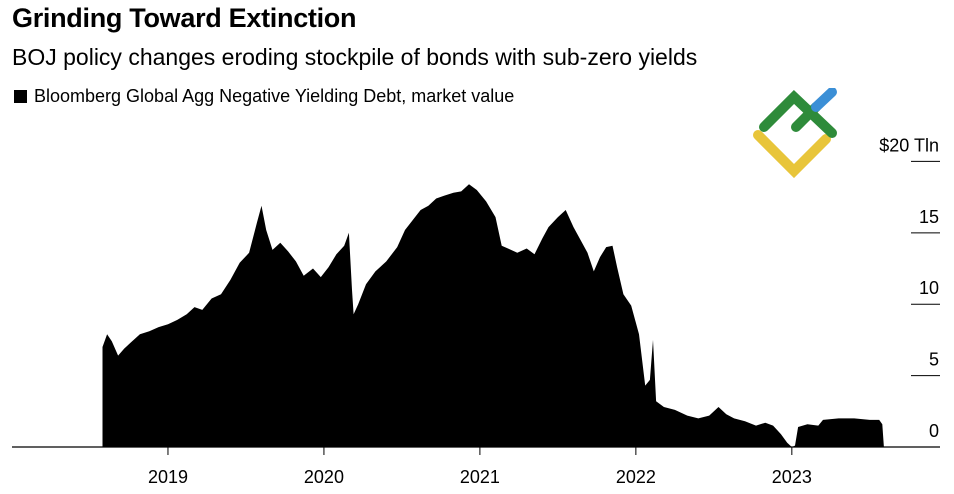 The height and width of the screenshot is (494, 954). Describe the element at coordinates (636, 477) in the screenshot. I see `x-tick-label-2022: 2022` at that location.